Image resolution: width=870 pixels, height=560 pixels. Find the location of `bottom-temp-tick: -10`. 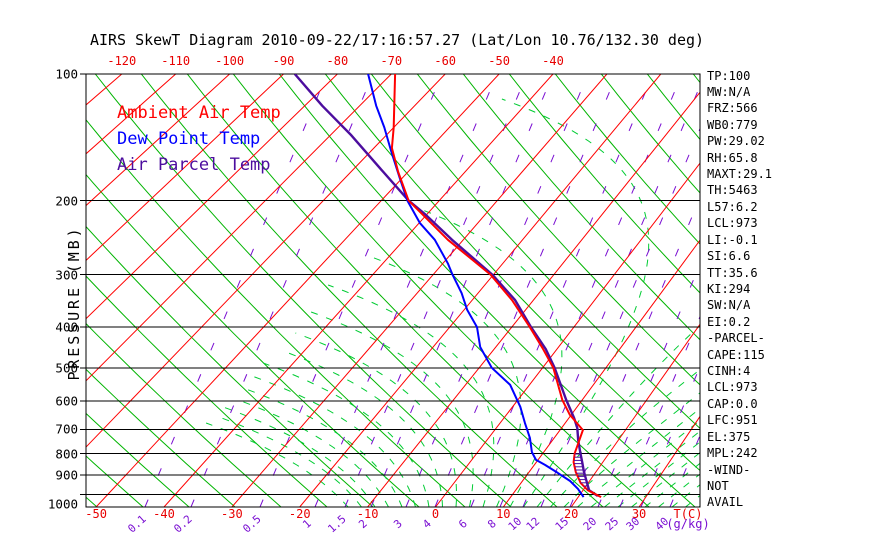

bottom-temp-tick: -10 is located at coordinates (367, 514).